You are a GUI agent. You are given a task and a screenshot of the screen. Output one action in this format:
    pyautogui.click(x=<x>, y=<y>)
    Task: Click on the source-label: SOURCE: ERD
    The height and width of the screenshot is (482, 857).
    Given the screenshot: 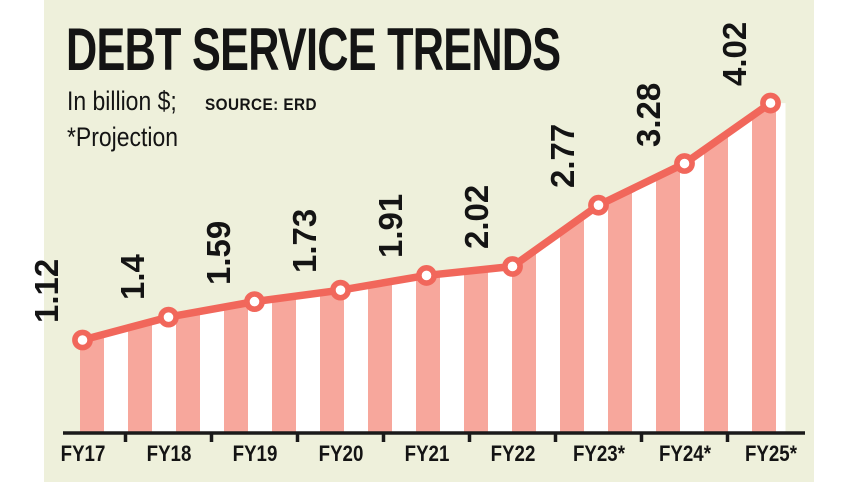 What is the action you would take?
    pyautogui.click(x=261, y=104)
    